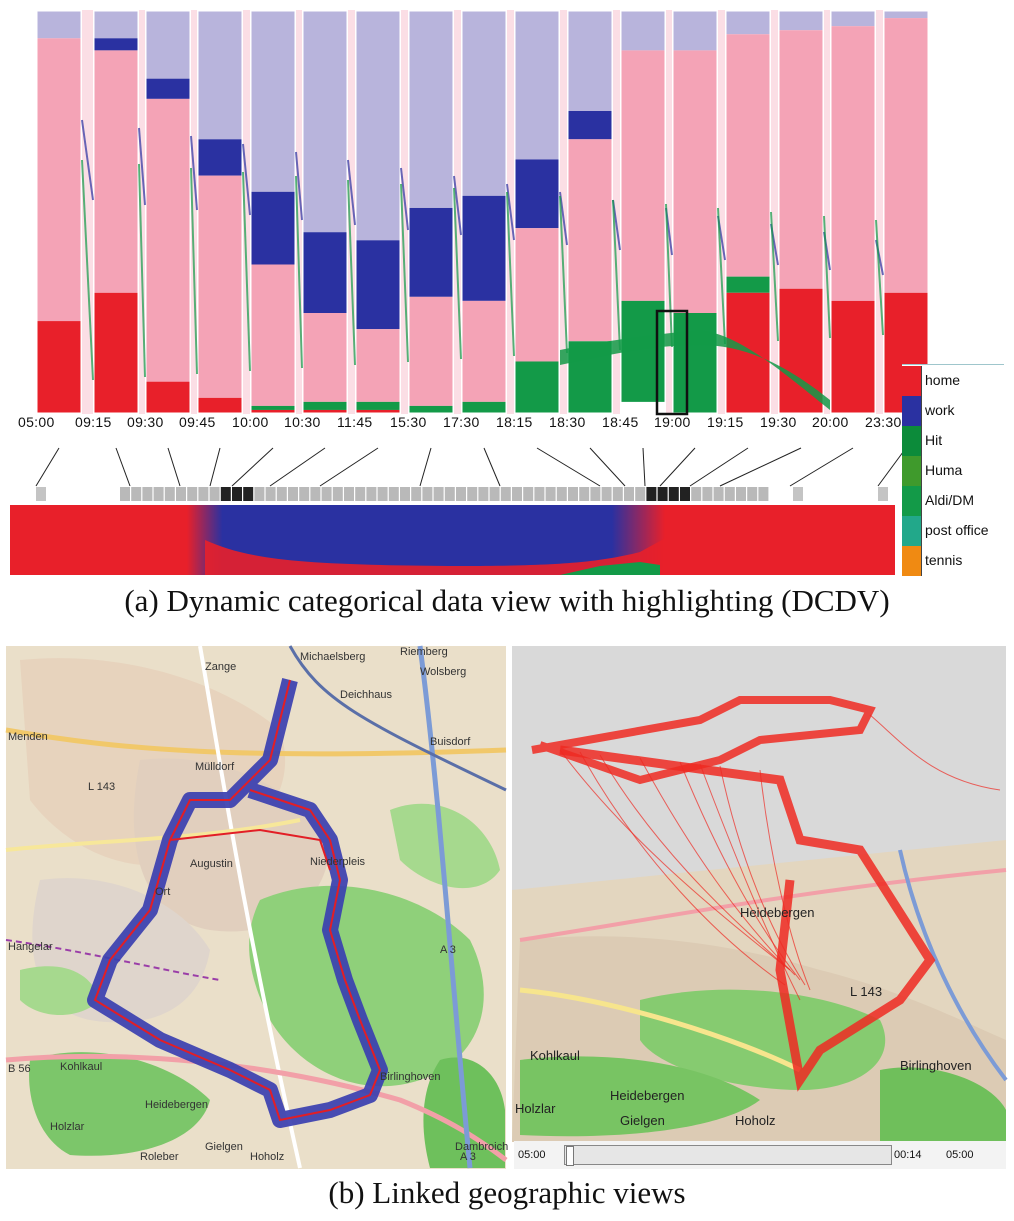  What do you see at coordinates (953, 501) in the screenshot?
I see `legend-item: Aldi/DM` at bounding box center [953, 501].